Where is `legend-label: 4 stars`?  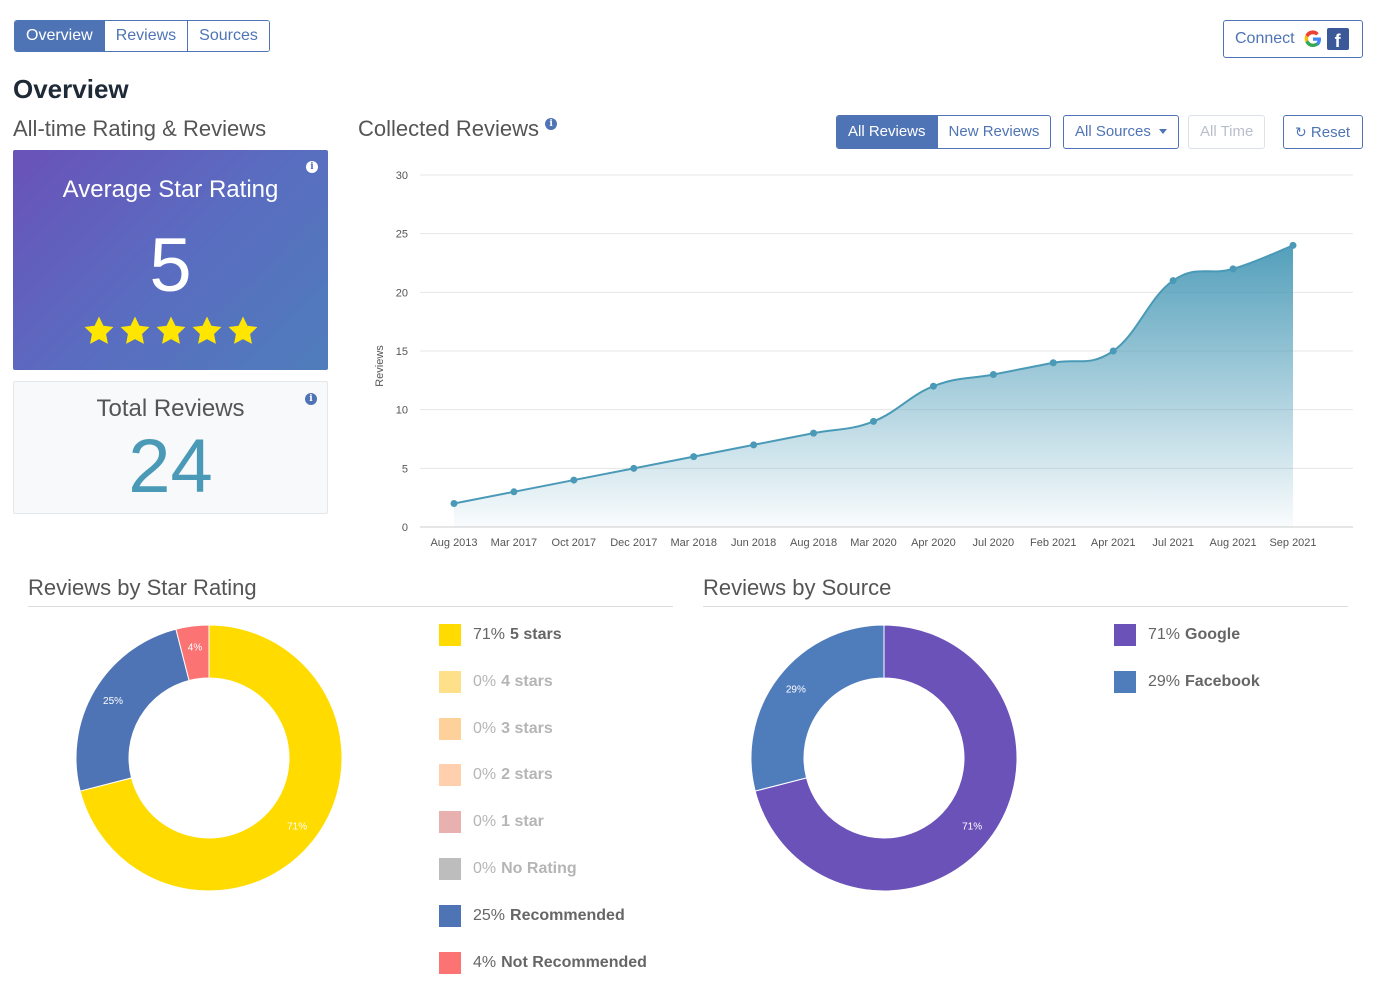
legend-label: 4 stars is located at coordinates (527, 681).